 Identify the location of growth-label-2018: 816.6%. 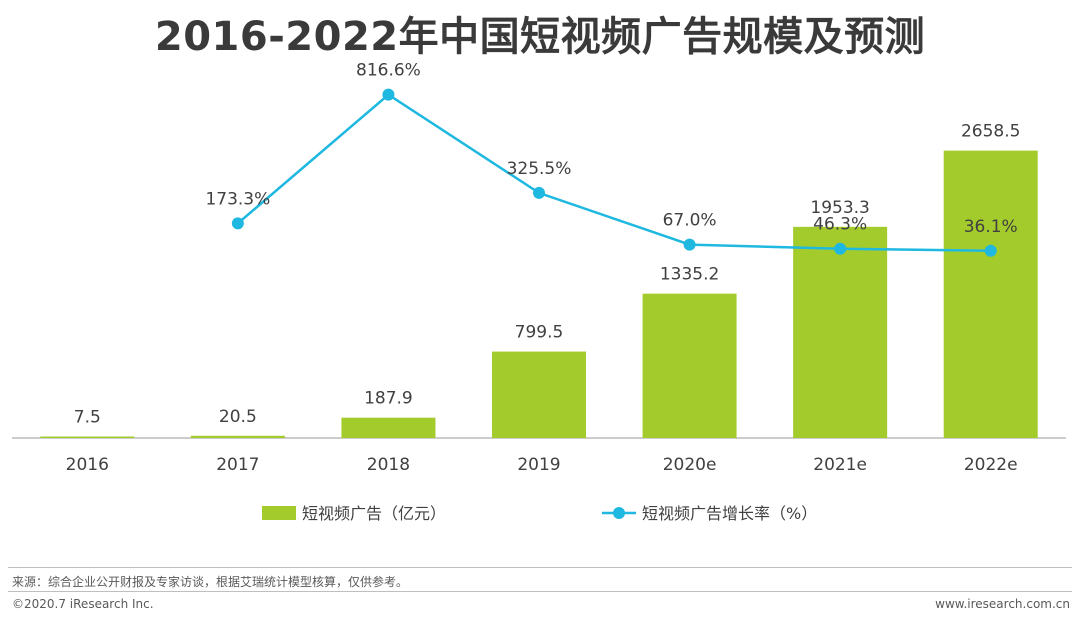
(388, 71).